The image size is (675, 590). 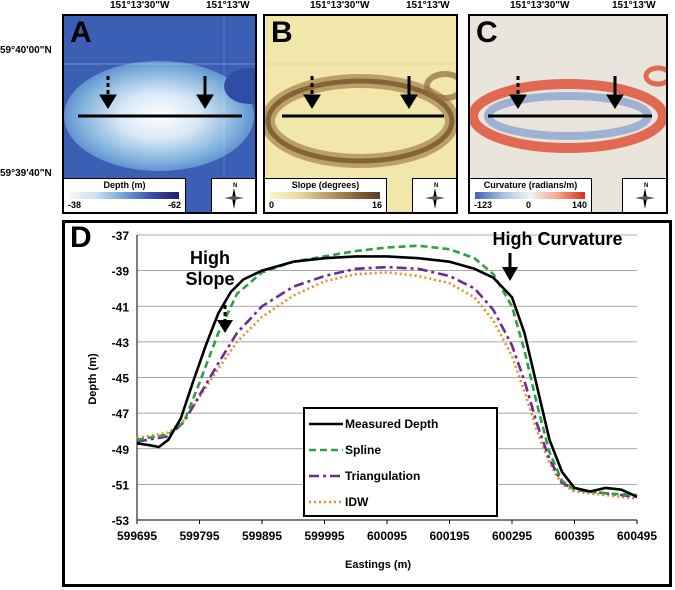 I want to click on annotation-high-slope-line1: High, so click(x=210, y=258).